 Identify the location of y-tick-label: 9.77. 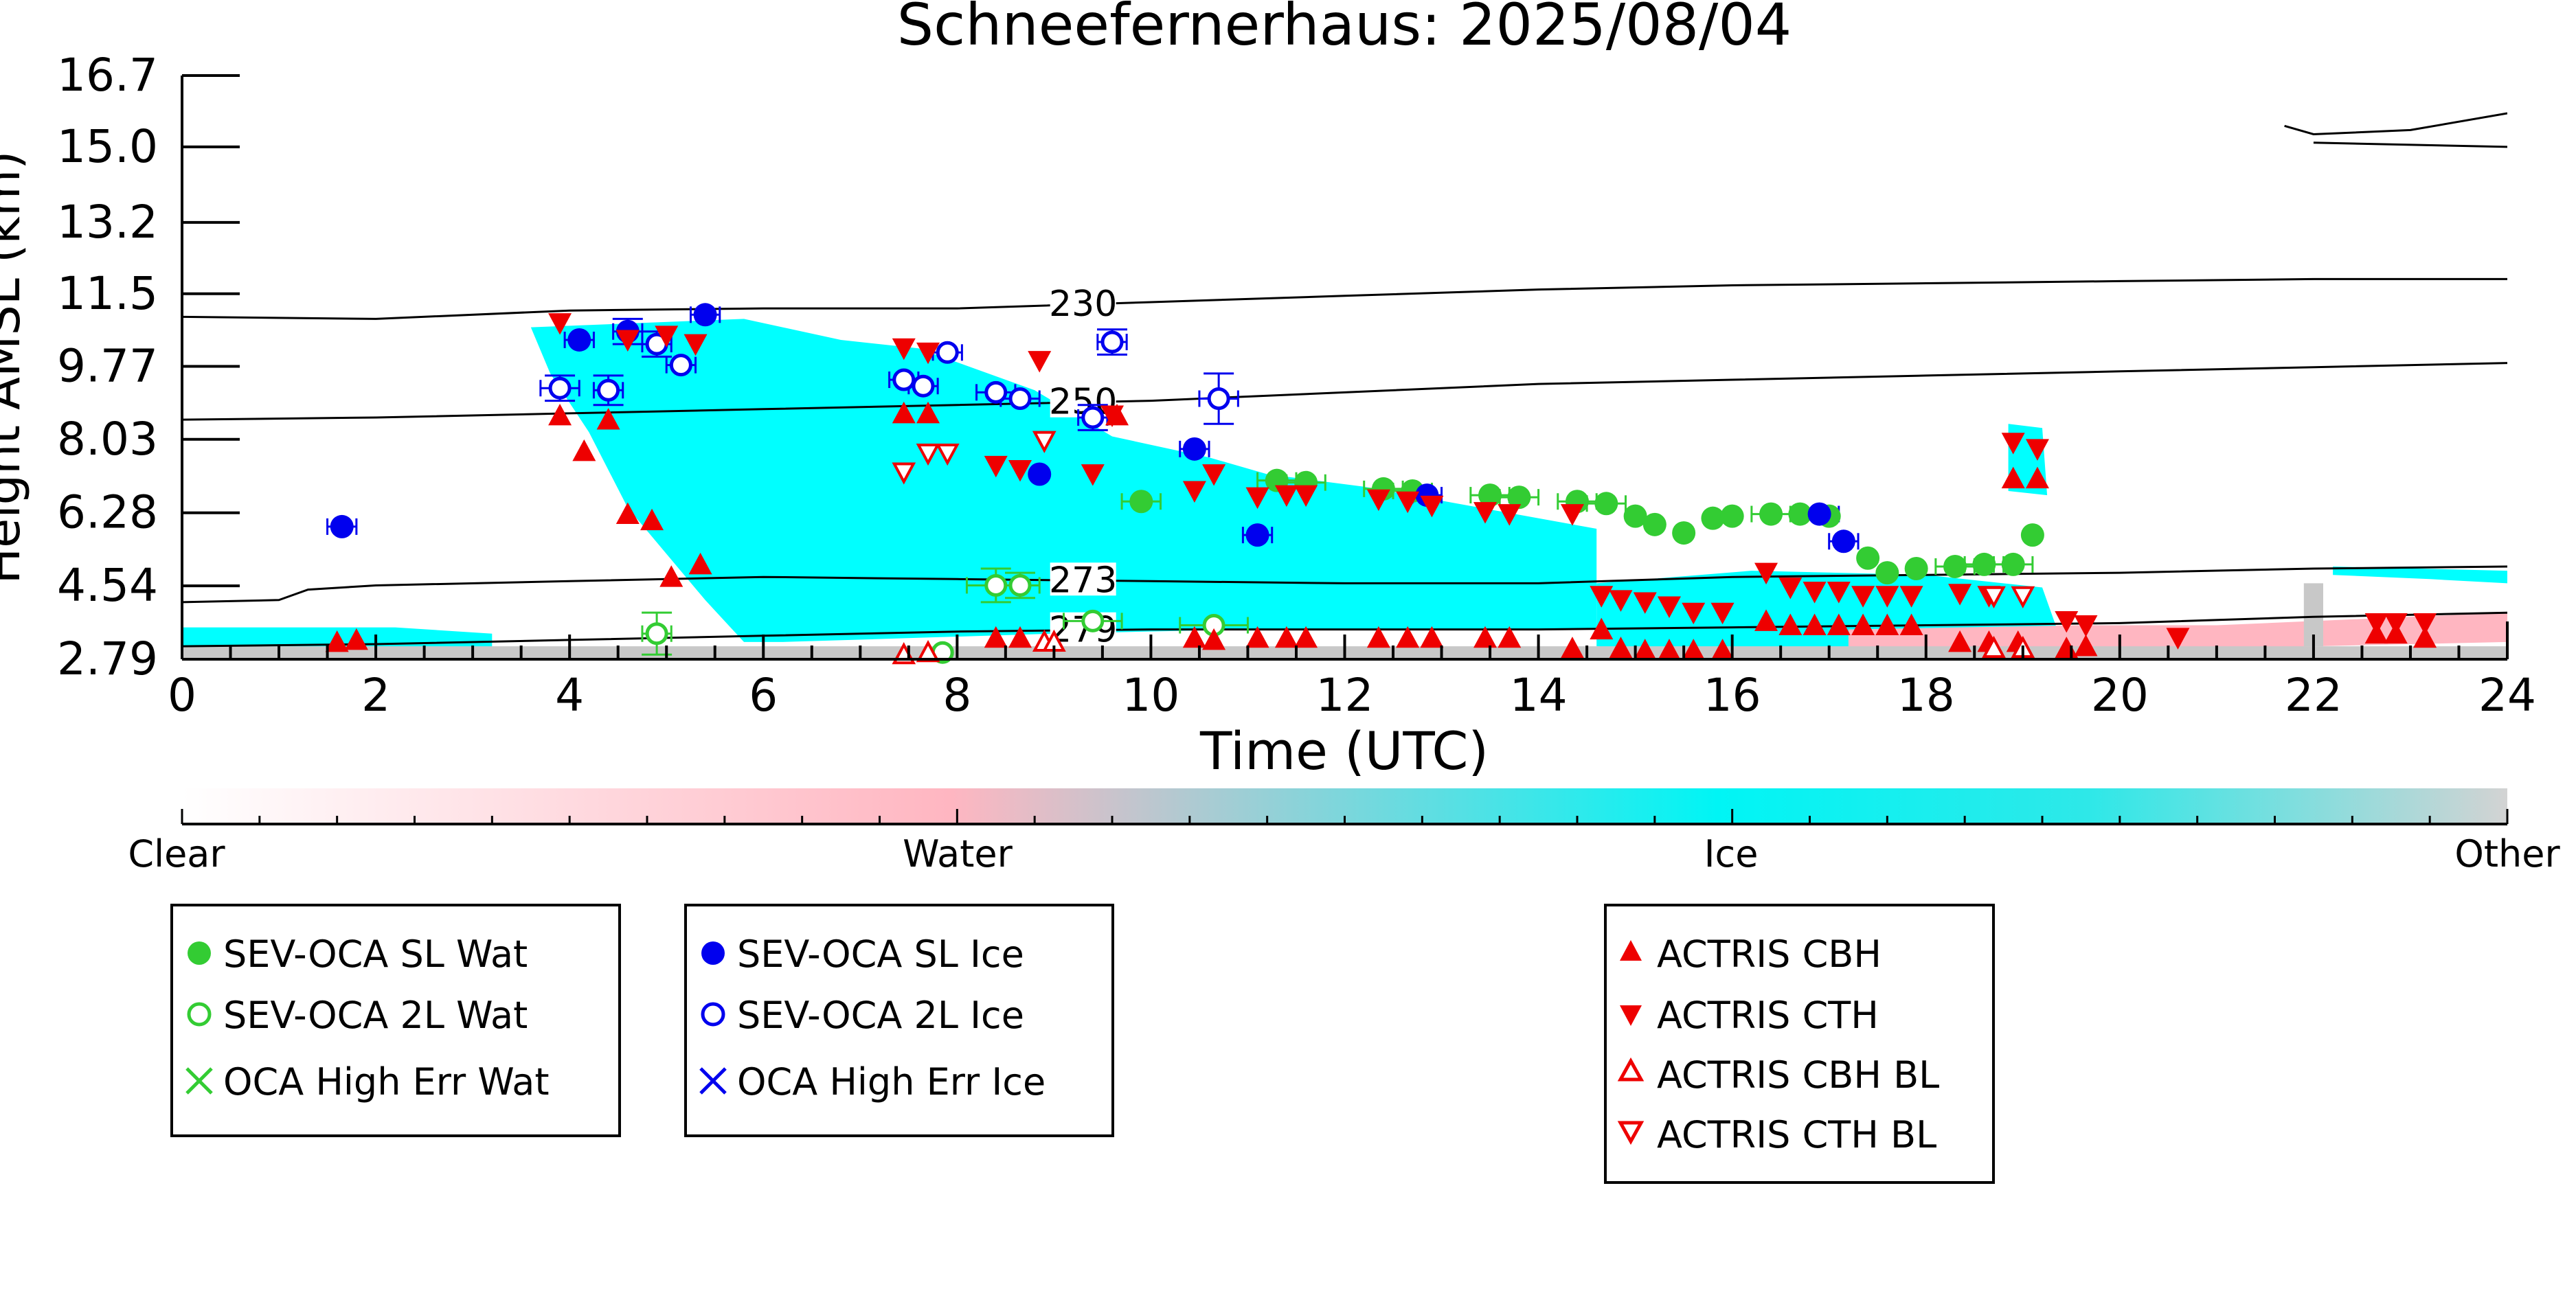
(107, 365).